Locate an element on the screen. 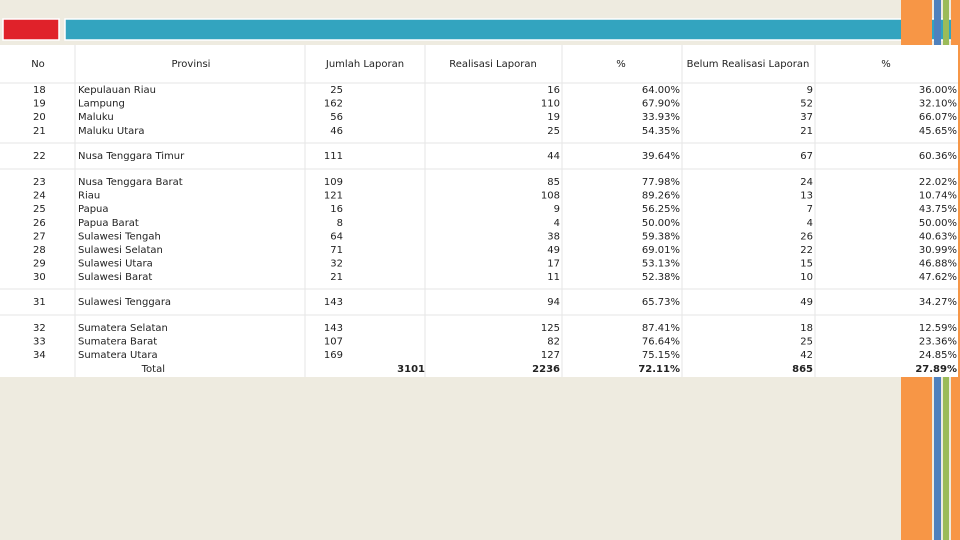  column-header: No is located at coordinates (38, 64).